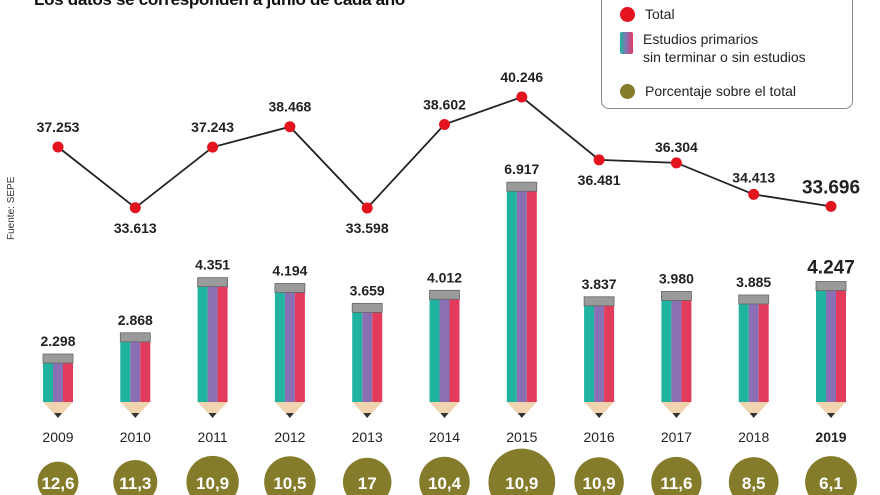 The width and height of the screenshot is (880, 495). I want to click on percent-label: 11,3, so click(135, 483).